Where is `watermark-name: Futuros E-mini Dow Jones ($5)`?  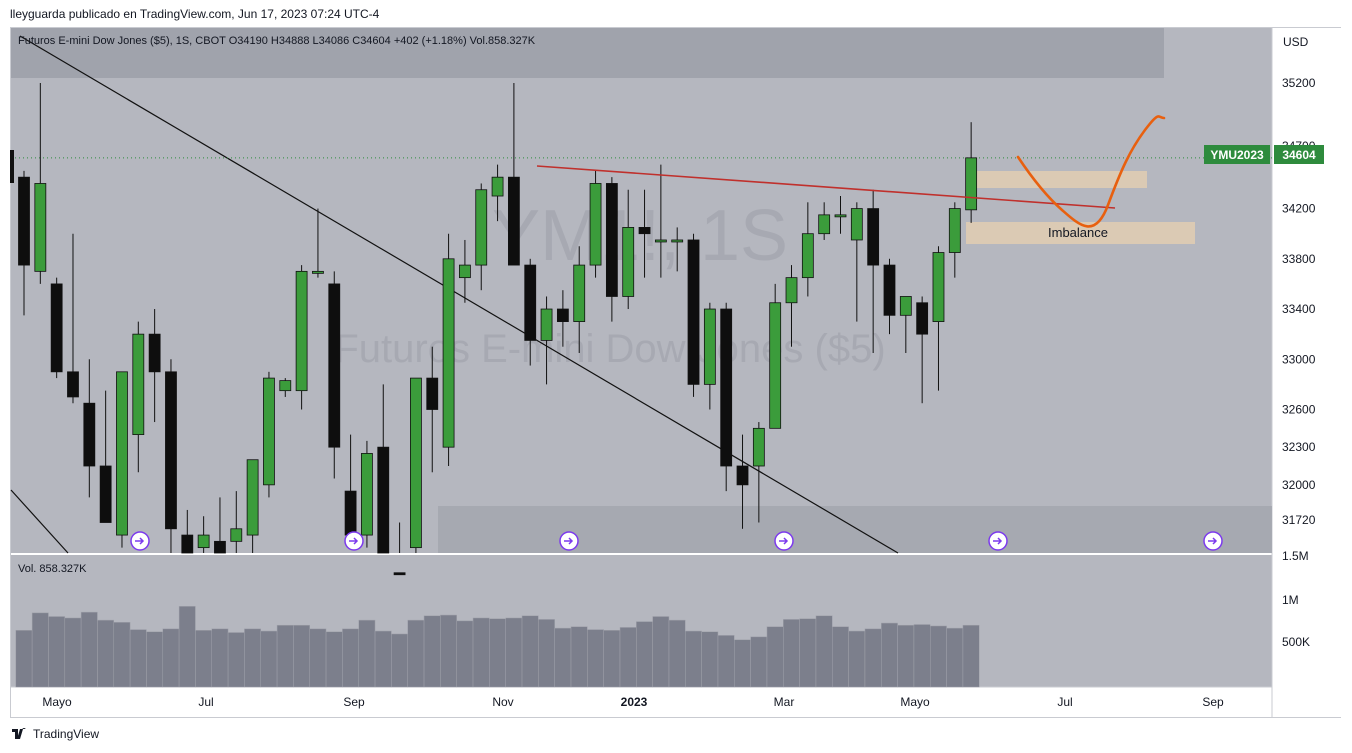 watermark-name: Futuros E-mini Dow Jones ($5) is located at coordinates (609, 349).